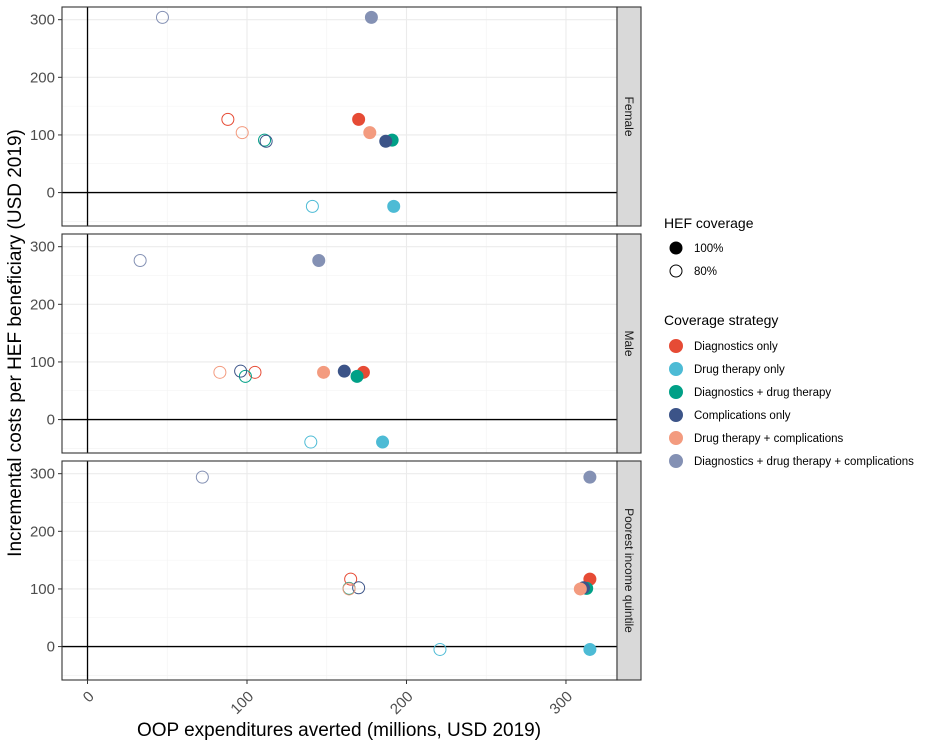 The width and height of the screenshot is (942, 746). Describe the element at coordinates (708, 249) in the screenshot. I see `legend-label: 100%` at that location.